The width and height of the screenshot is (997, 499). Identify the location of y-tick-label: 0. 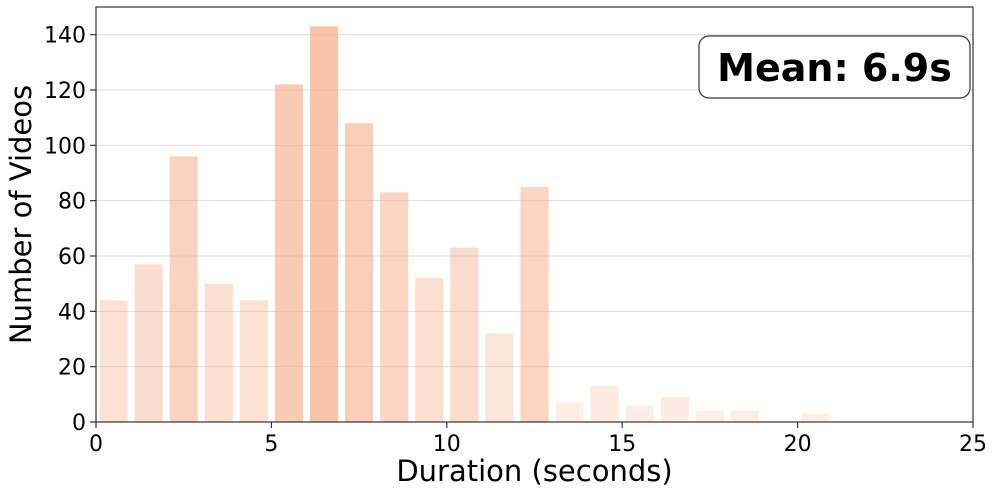
(79, 423).